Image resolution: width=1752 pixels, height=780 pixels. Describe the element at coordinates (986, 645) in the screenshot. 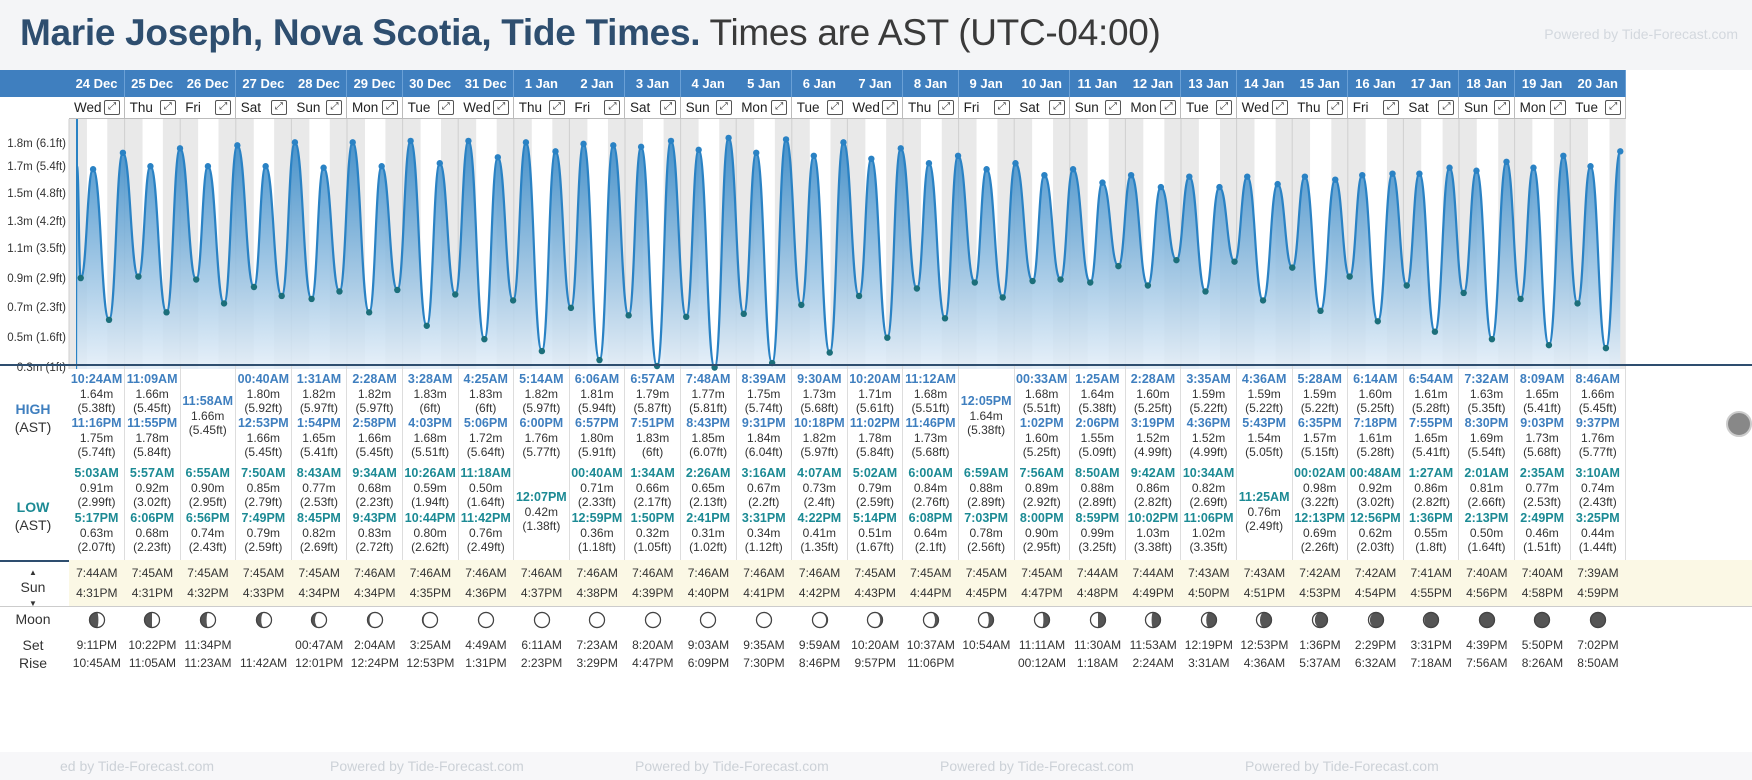

I see `moonset-time: 10:54AM` at that location.